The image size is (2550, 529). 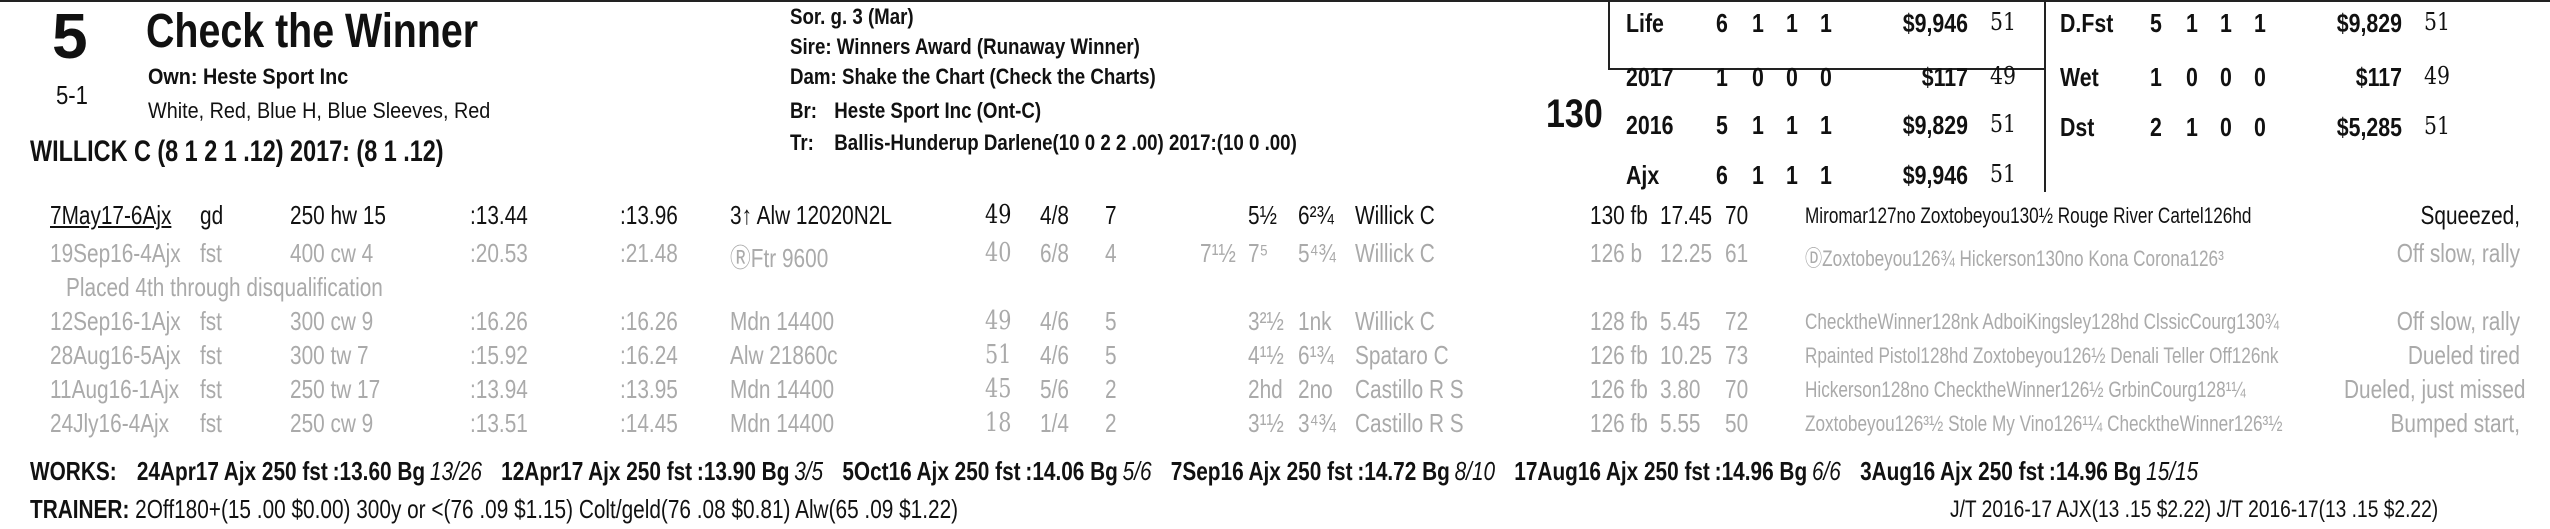 What do you see at coordinates (1111, 423) in the screenshot?
I see `pp-start: 2` at bounding box center [1111, 423].